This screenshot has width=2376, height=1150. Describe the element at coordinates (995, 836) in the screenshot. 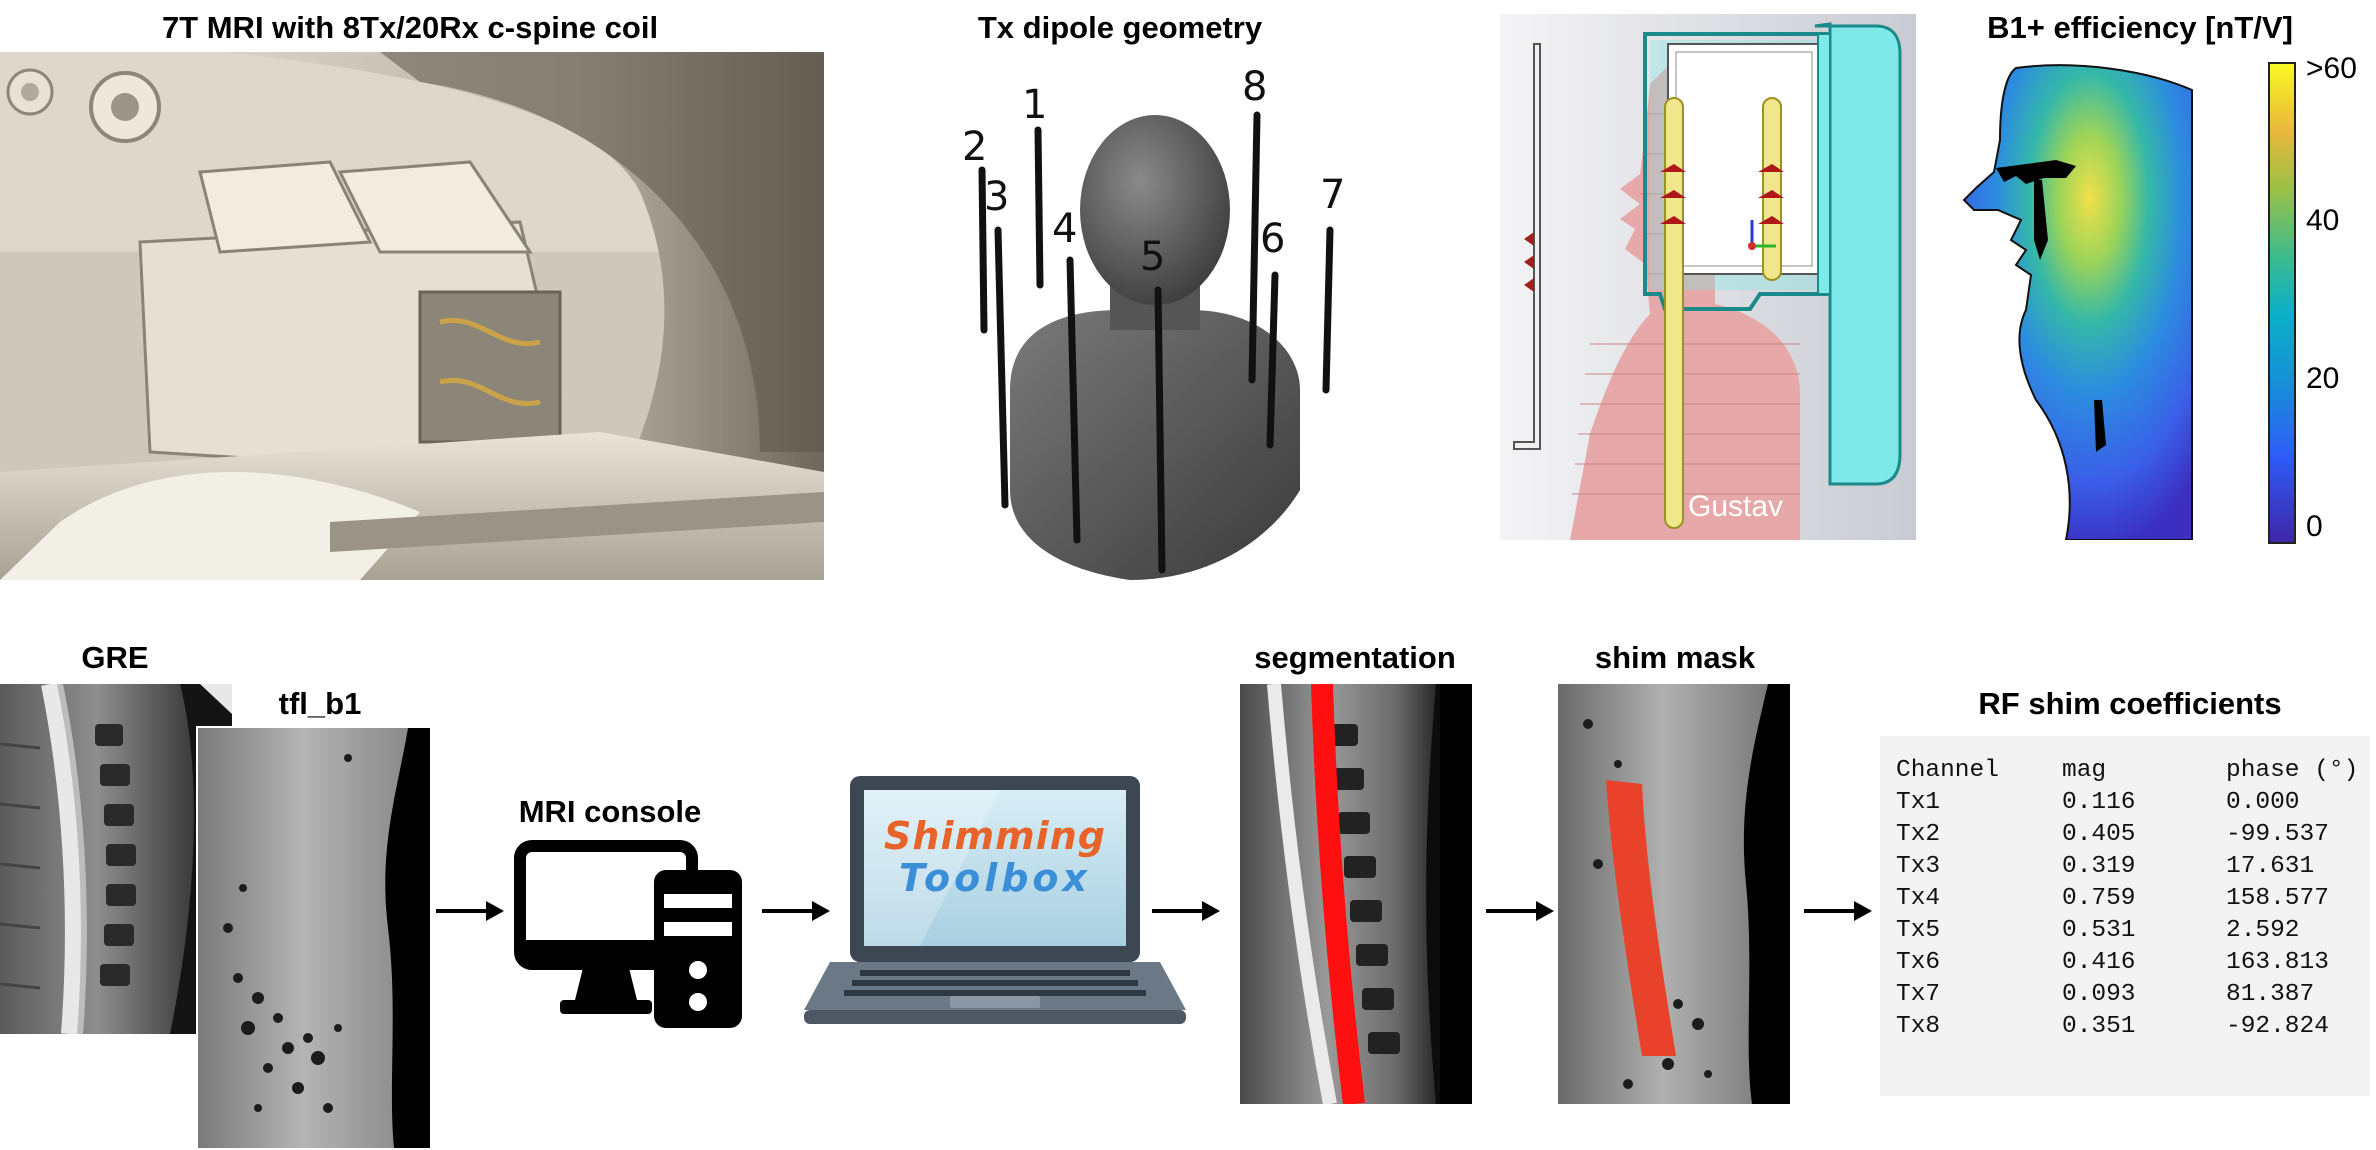

I see `toolbox-logo-line1: Shimming` at that location.